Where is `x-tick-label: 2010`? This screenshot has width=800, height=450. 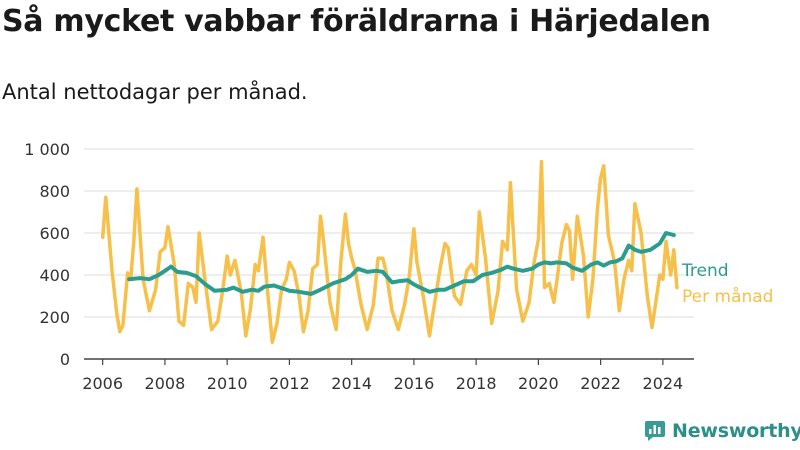 x-tick-label: 2010 is located at coordinates (227, 383).